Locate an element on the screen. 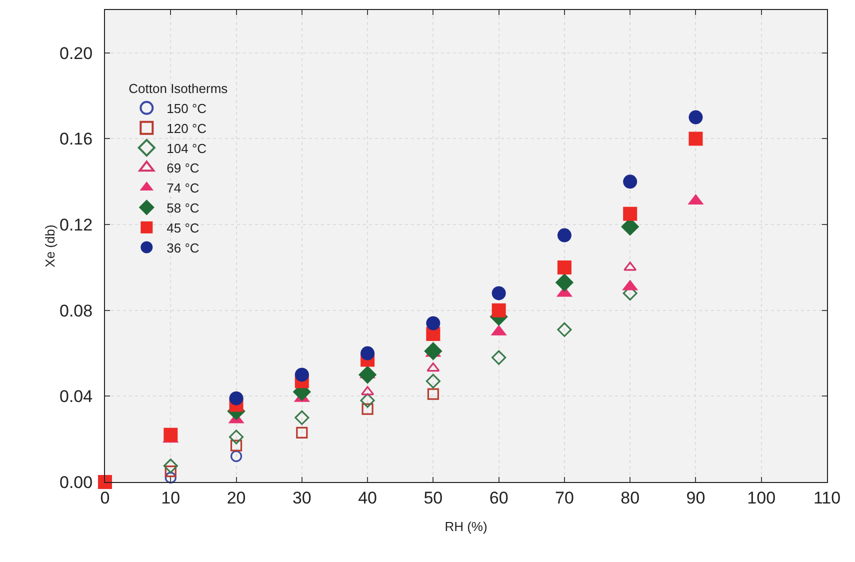  legend-title: Cotton Isotherms is located at coordinates (178, 88).